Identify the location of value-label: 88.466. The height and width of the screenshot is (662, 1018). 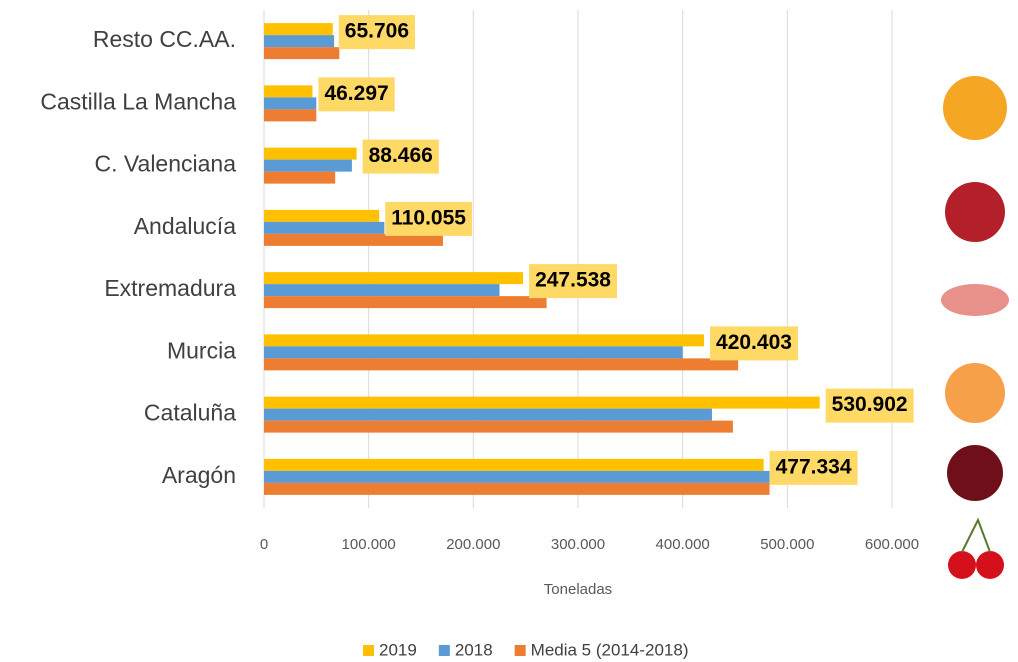
(401, 155).